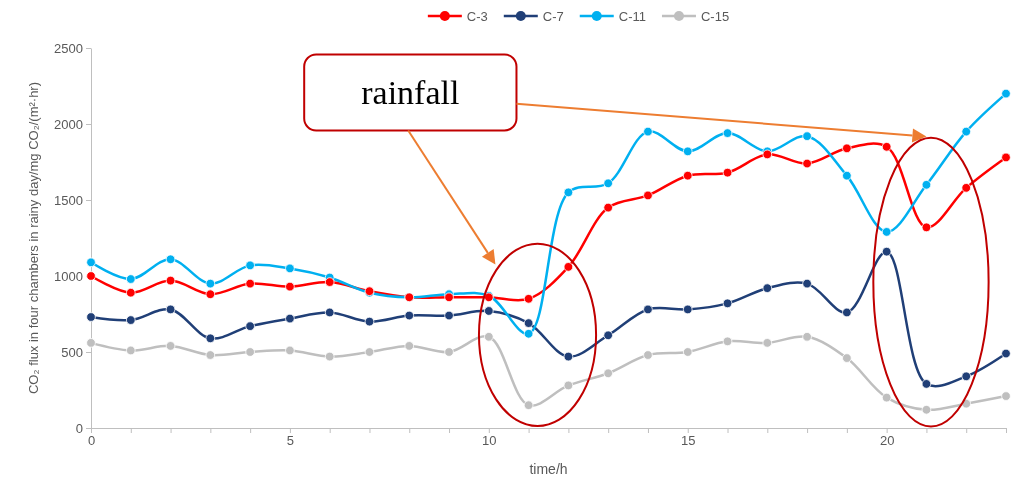  I want to click on annotation: rainfall, so click(410, 93).